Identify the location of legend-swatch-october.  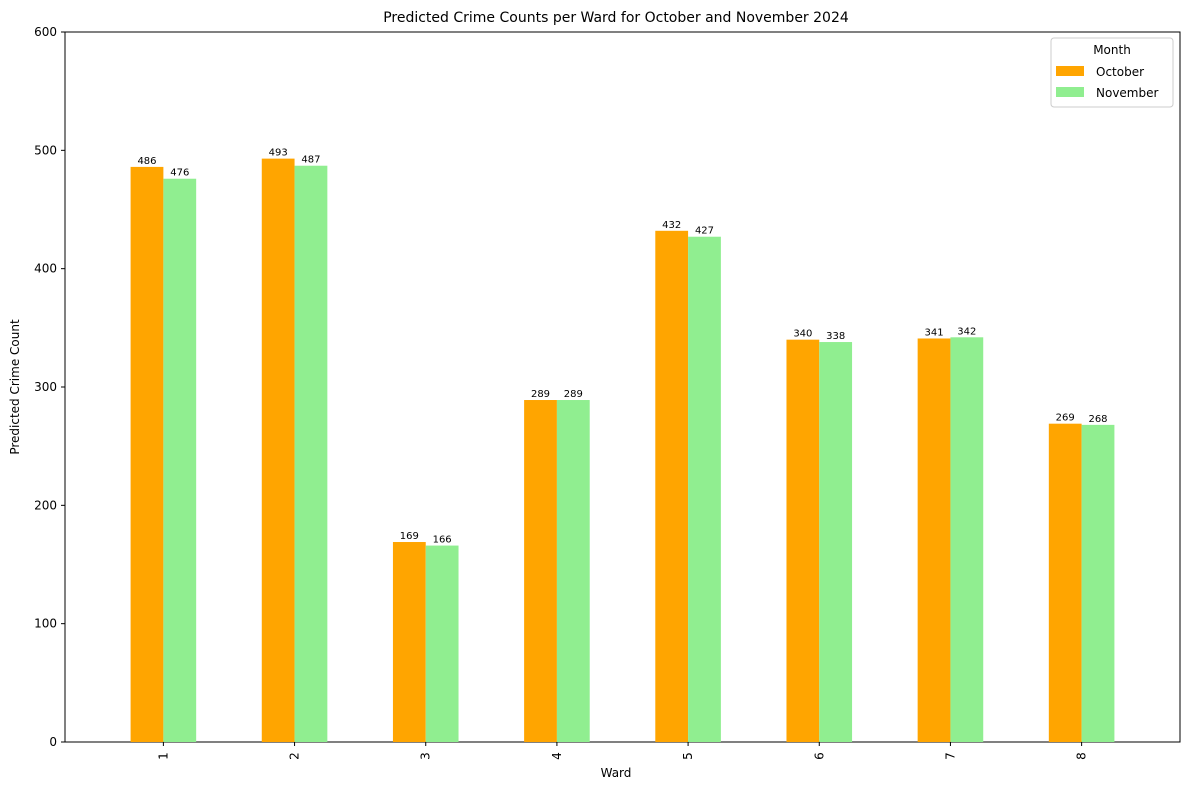
(1070, 71).